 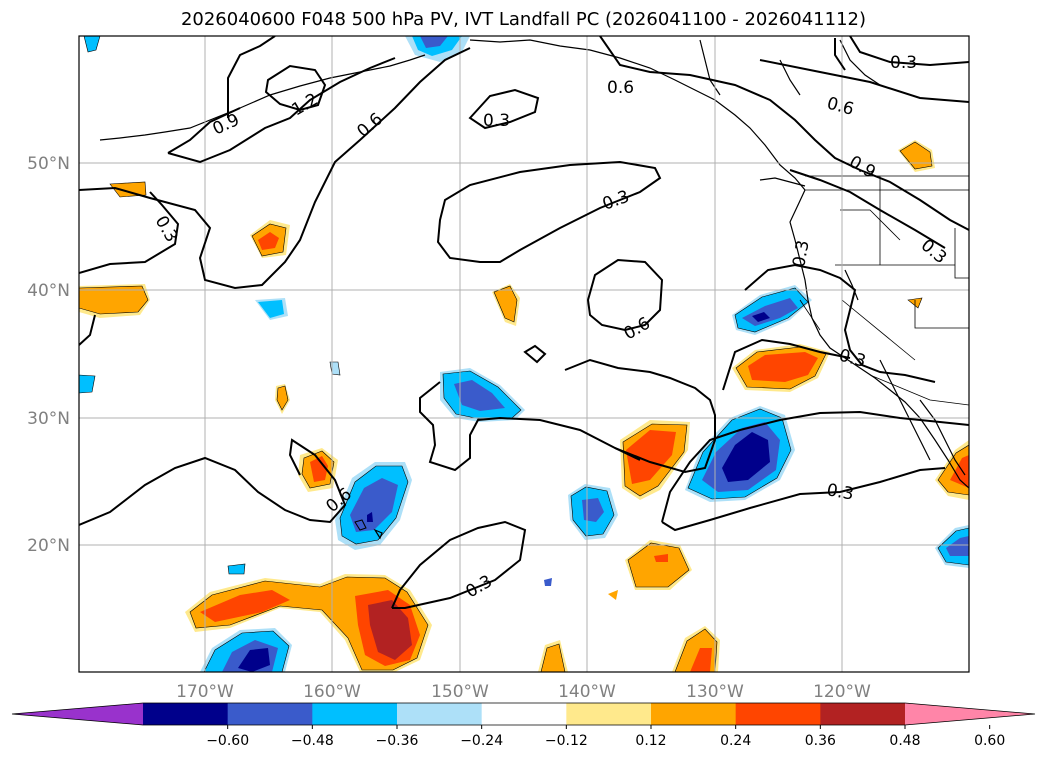 I want to click on lat-label: 50°N, so click(x=48, y=164).